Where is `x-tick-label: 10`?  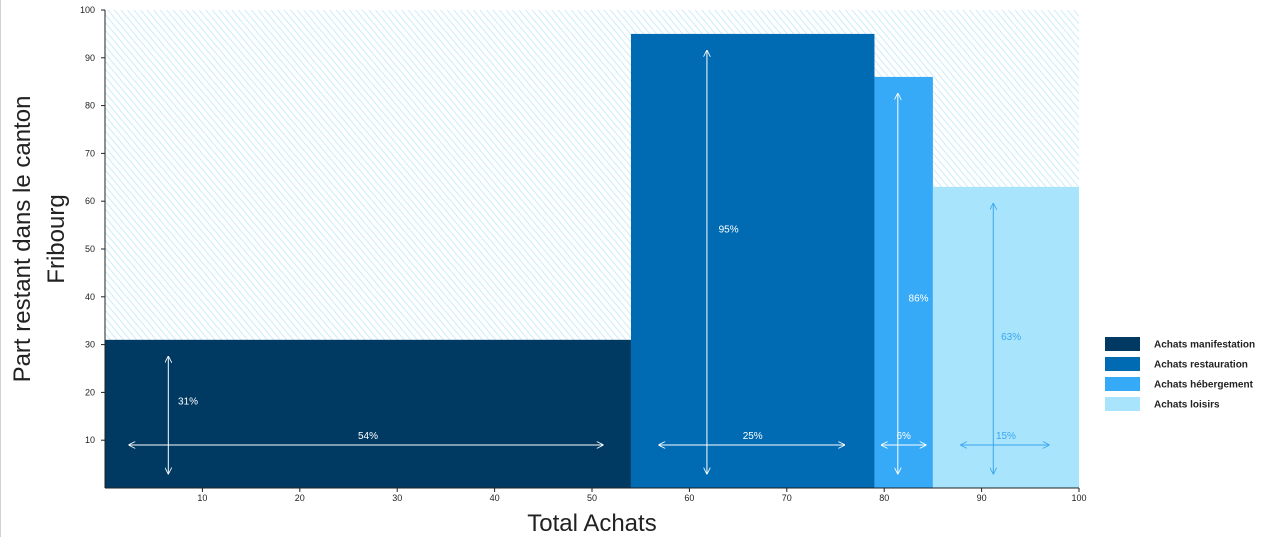 x-tick-label: 10 is located at coordinates (202, 498).